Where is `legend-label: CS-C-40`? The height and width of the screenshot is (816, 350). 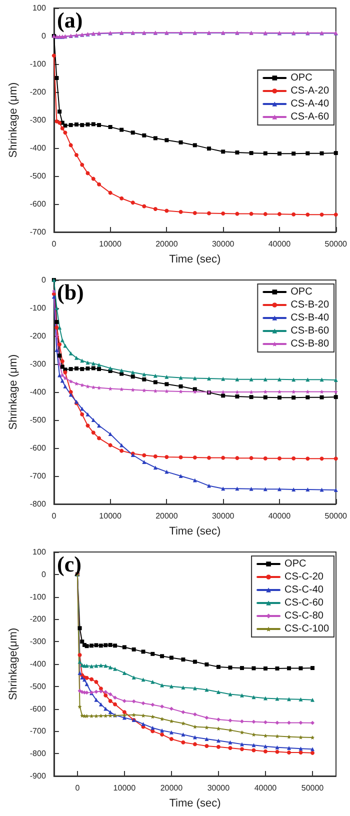 legend-label: CS-C-40 is located at coordinates (304, 590).